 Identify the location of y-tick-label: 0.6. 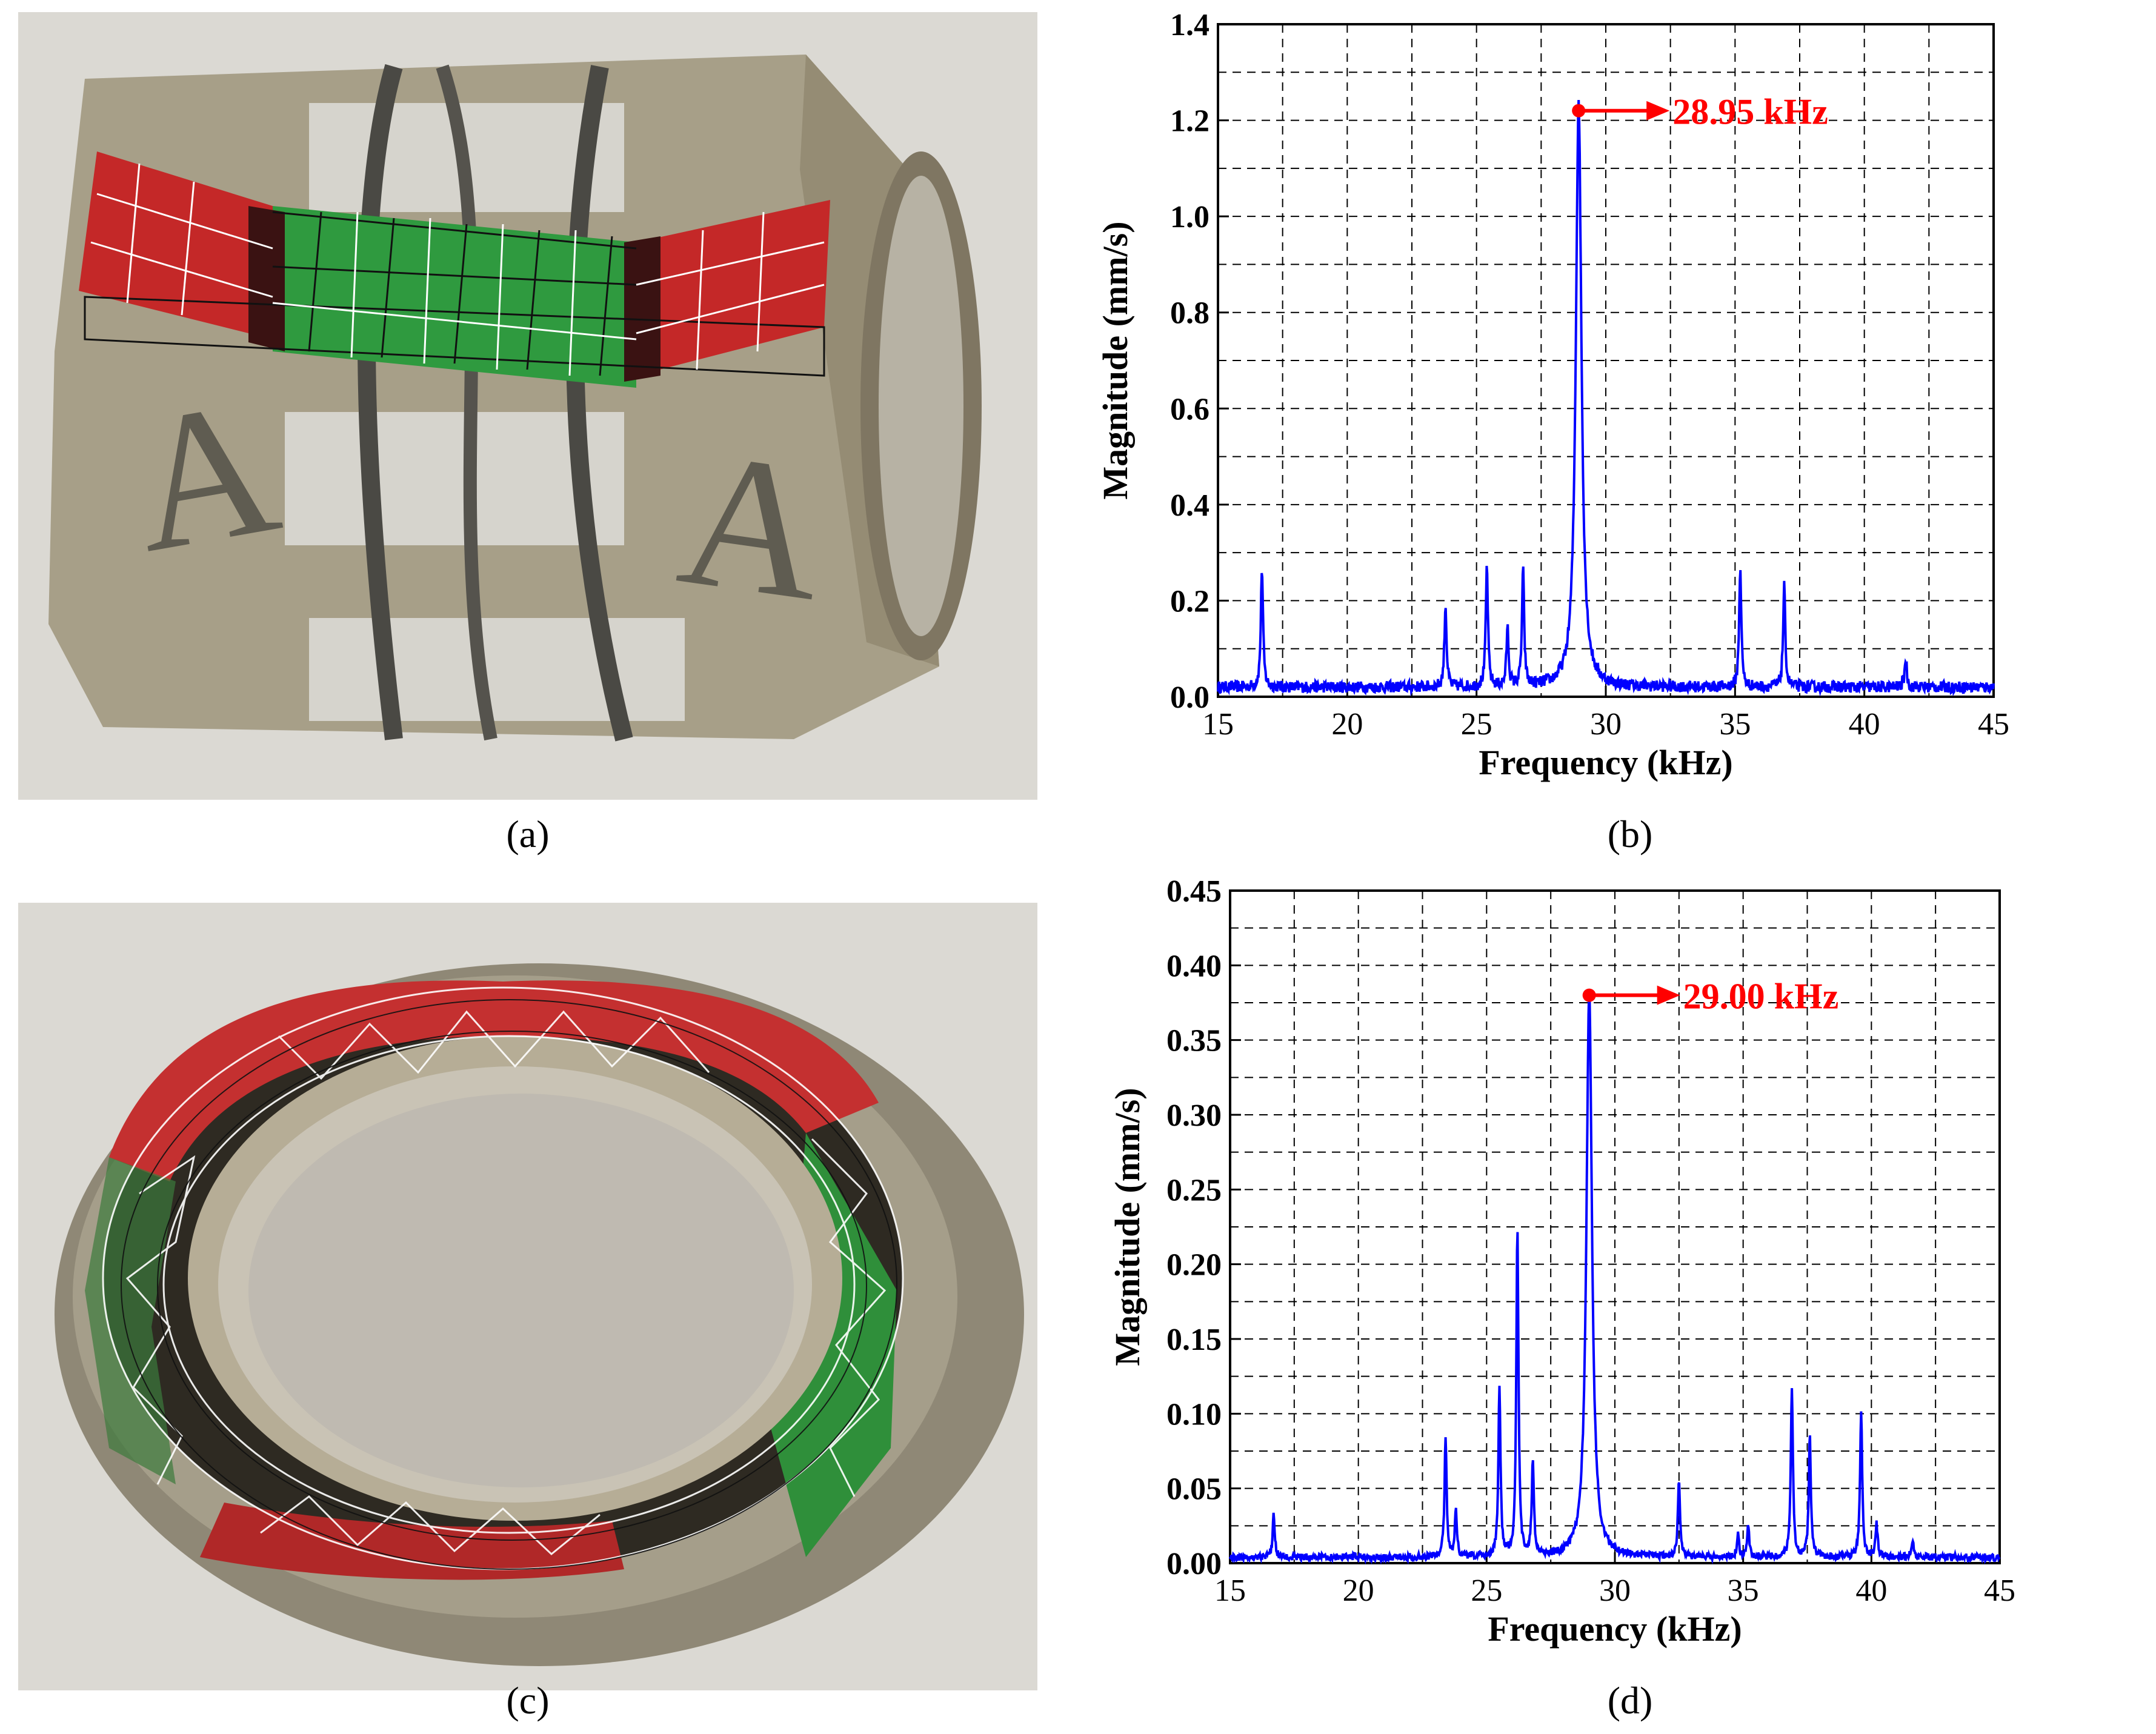
(1189, 409).